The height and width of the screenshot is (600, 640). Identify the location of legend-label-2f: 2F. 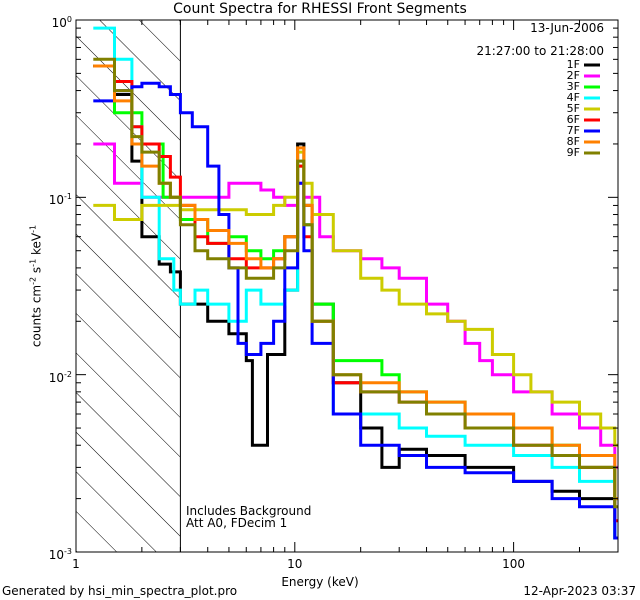
(573, 75).